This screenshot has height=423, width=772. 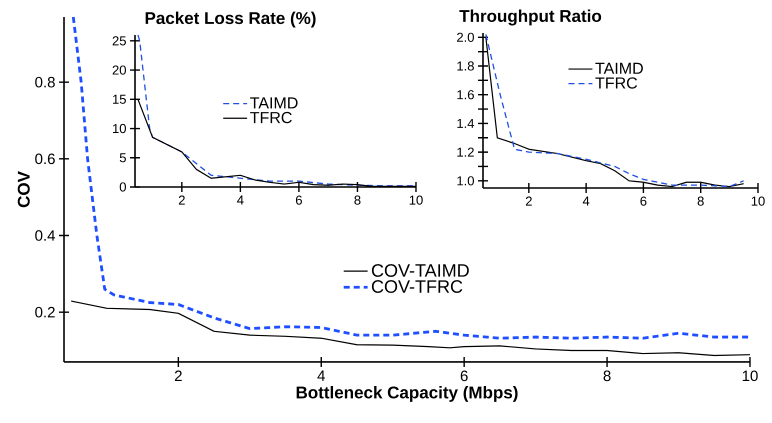 What do you see at coordinates (465, 181) in the screenshot?
I see `y-tick-label: 1.0` at bounding box center [465, 181].